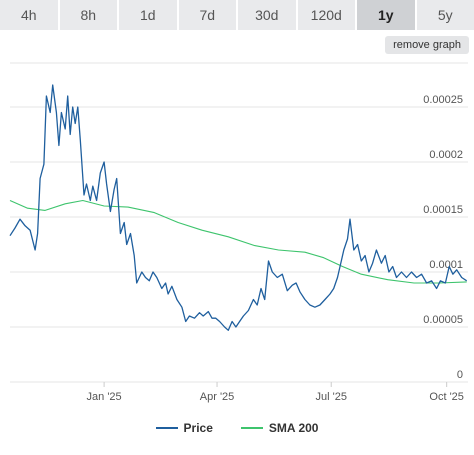  What do you see at coordinates (387, 15) in the screenshot?
I see `tab-1y: 1y` at bounding box center [387, 15].